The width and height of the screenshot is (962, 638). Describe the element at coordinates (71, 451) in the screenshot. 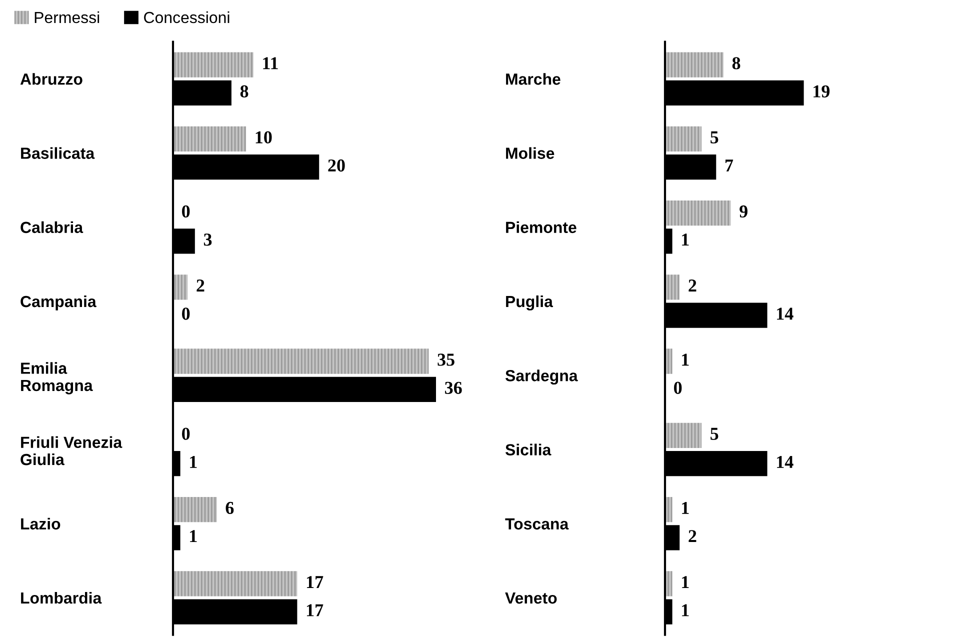

I see `y-tick-label: Friuli Venezia Giulia` at that location.